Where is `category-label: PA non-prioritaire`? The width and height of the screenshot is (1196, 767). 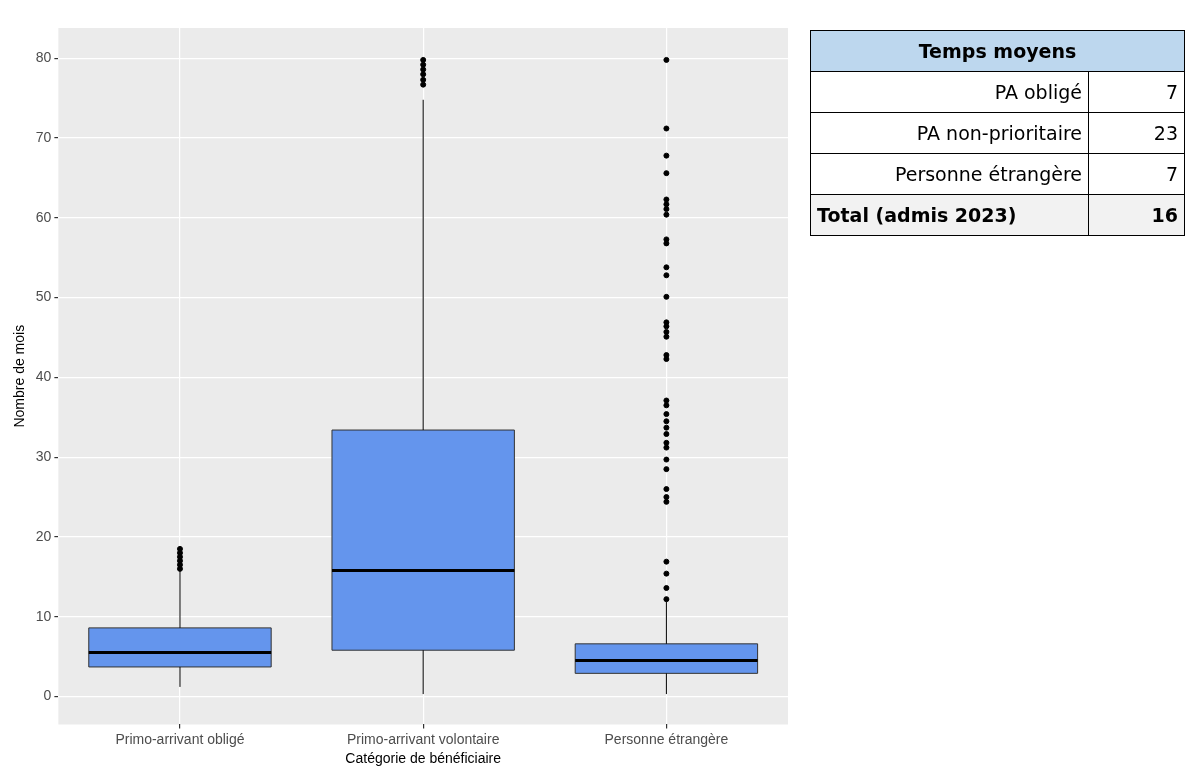 category-label: PA non-prioritaire is located at coordinates (949, 133).